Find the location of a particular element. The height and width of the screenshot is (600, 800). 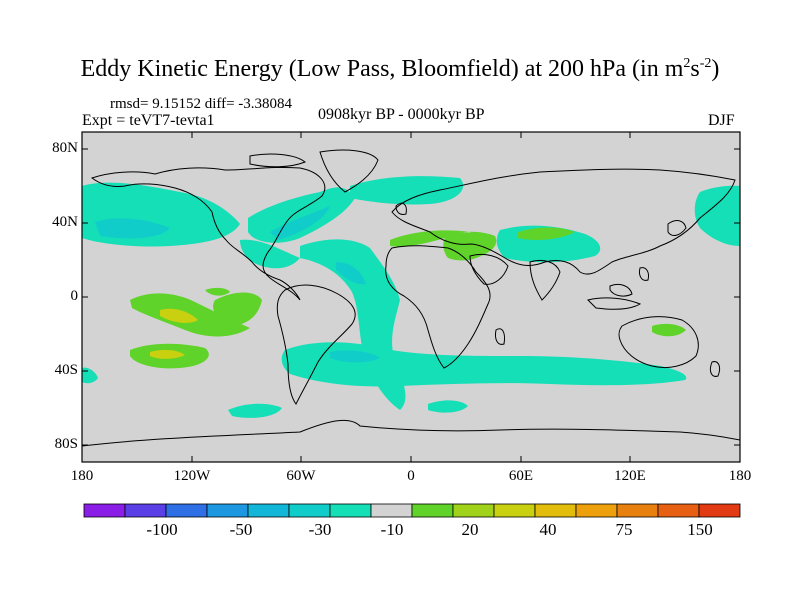

lat-tick-label: 80N is located at coordinates (65, 148).